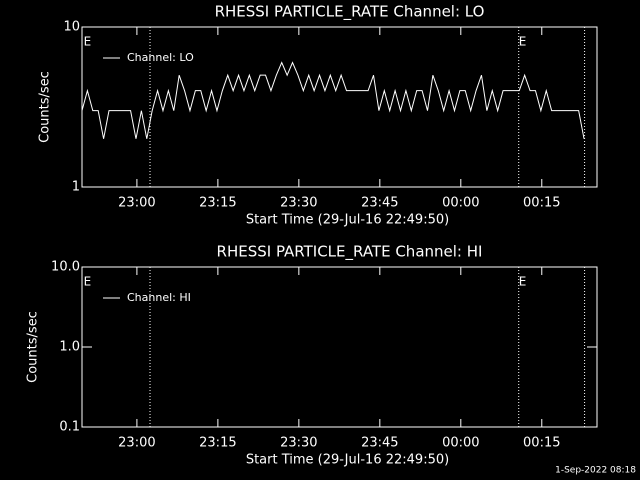 Image resolution: width=640 pixels, height=480 pixels. Describe the element at coordinates (71, 27) in the screenshot. I see `y-tick-label: 10` at that location.